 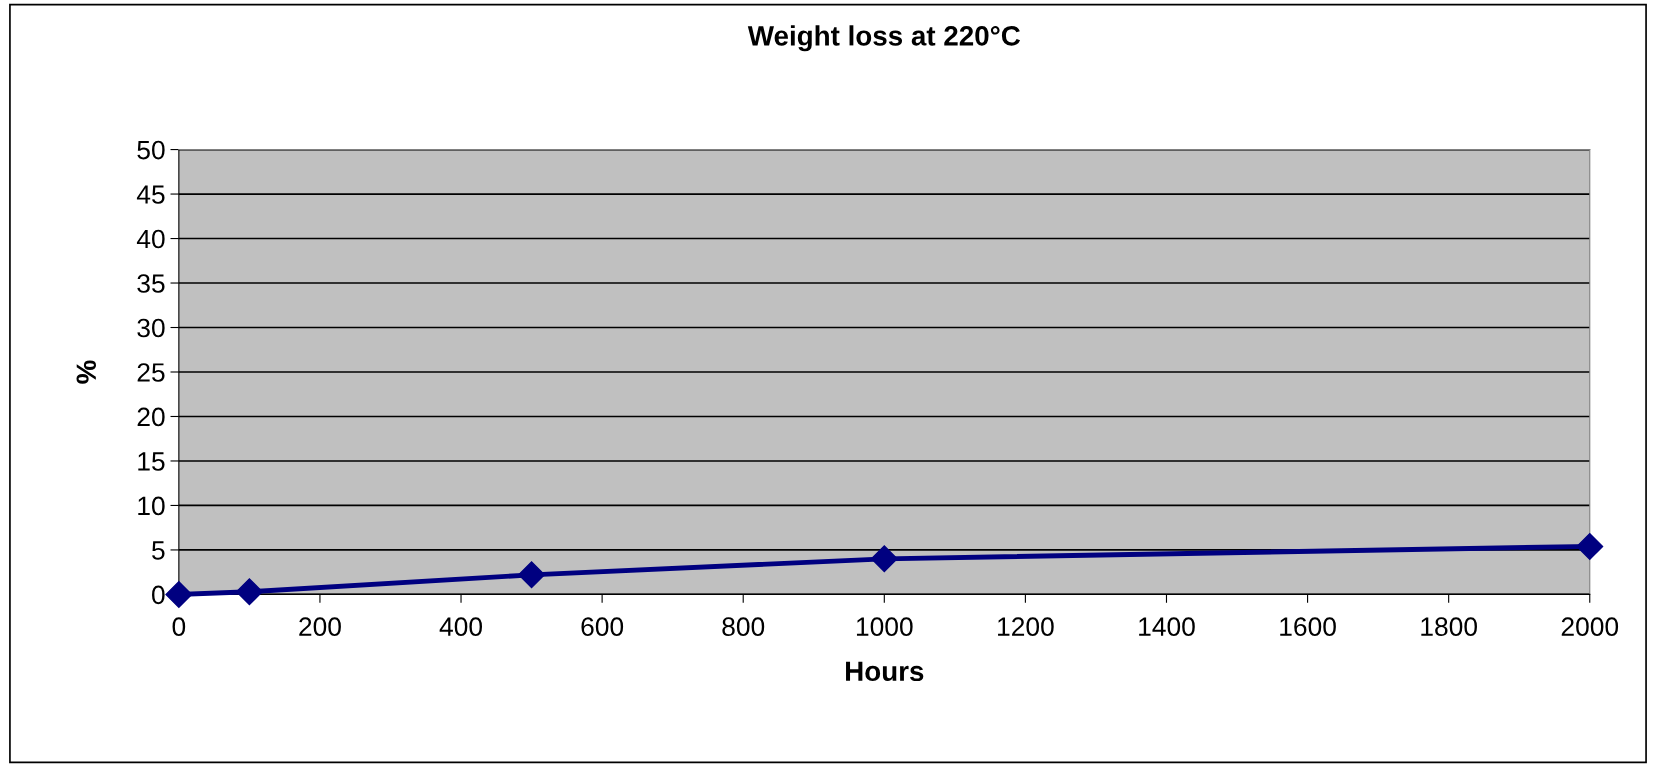 I want to click on y-tick-label: 45, so click(x=150, y=194).